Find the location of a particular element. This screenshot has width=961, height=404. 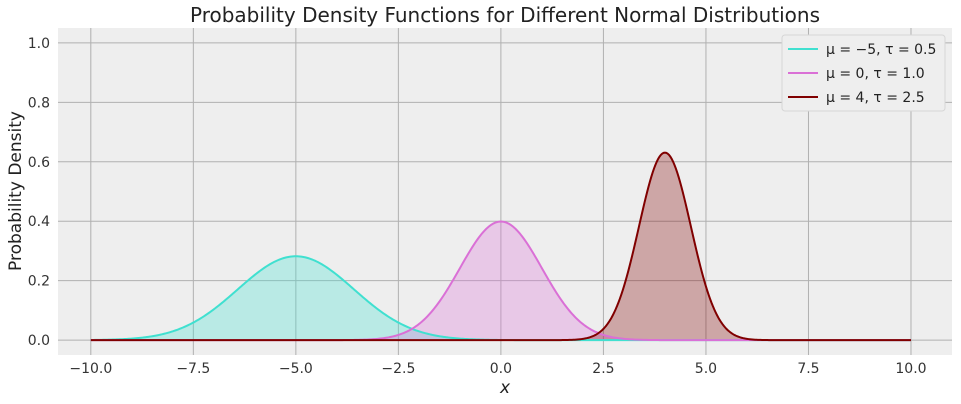

x-tick-label: 0.0 is located at coordinates (501, 369).